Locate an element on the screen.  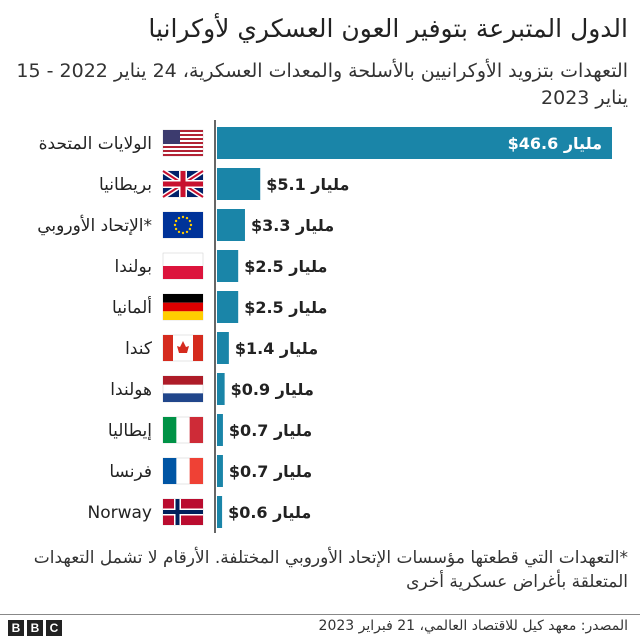
value-label: $46.6 مليار is located at coordinates (555, 143).